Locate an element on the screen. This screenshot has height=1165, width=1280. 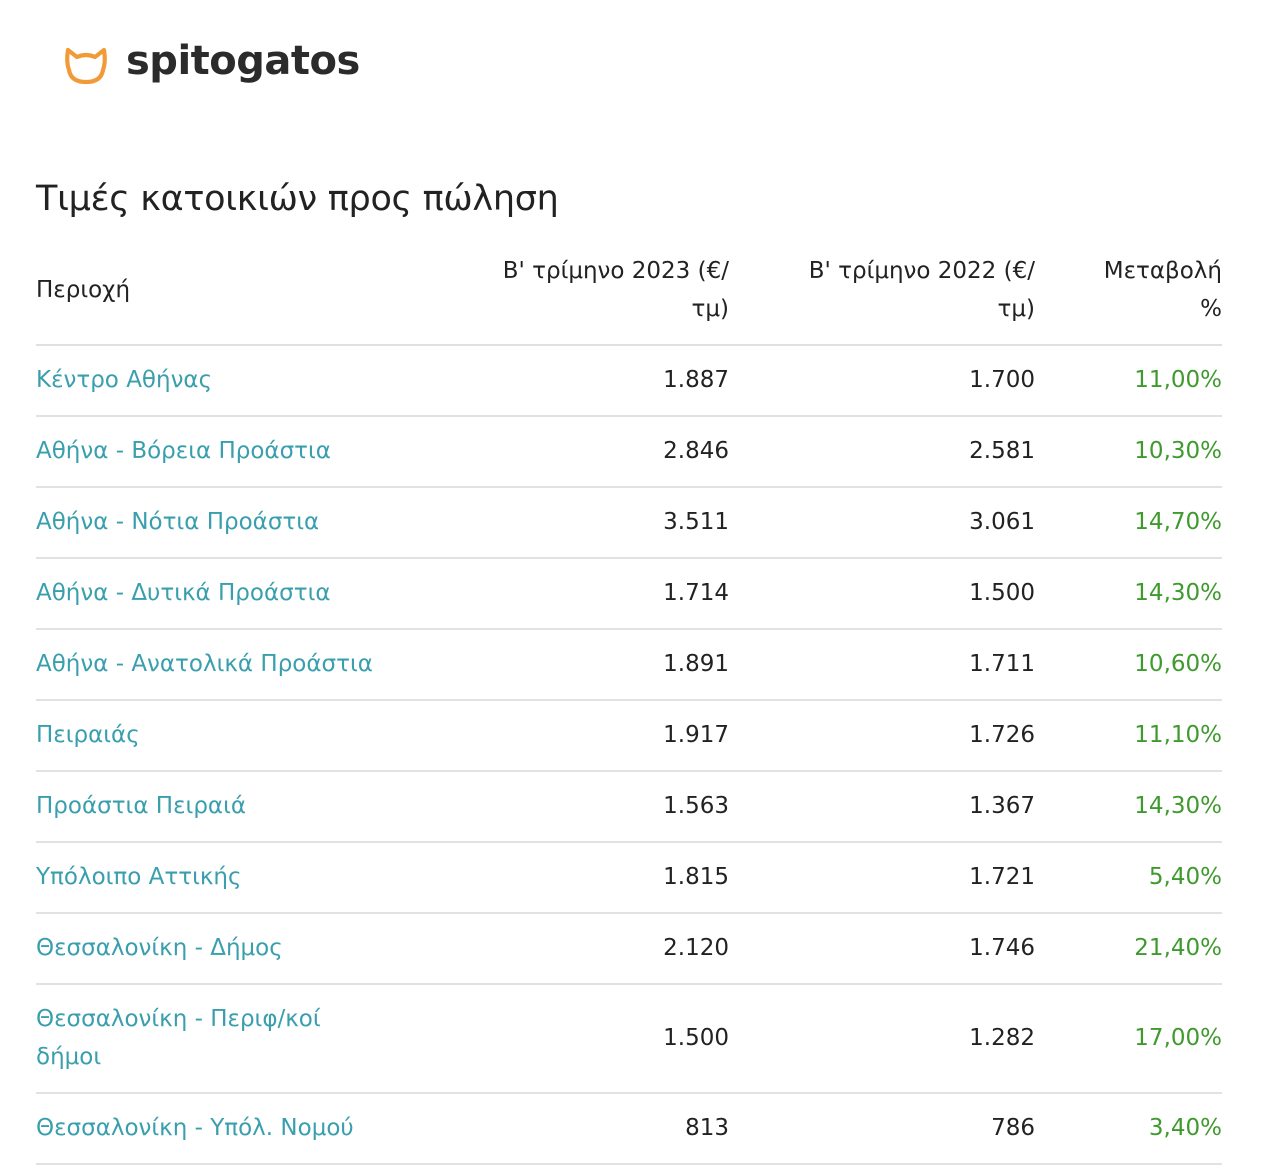
header-change-label: Μεταβολή % is located at coordinates (1162, 290).